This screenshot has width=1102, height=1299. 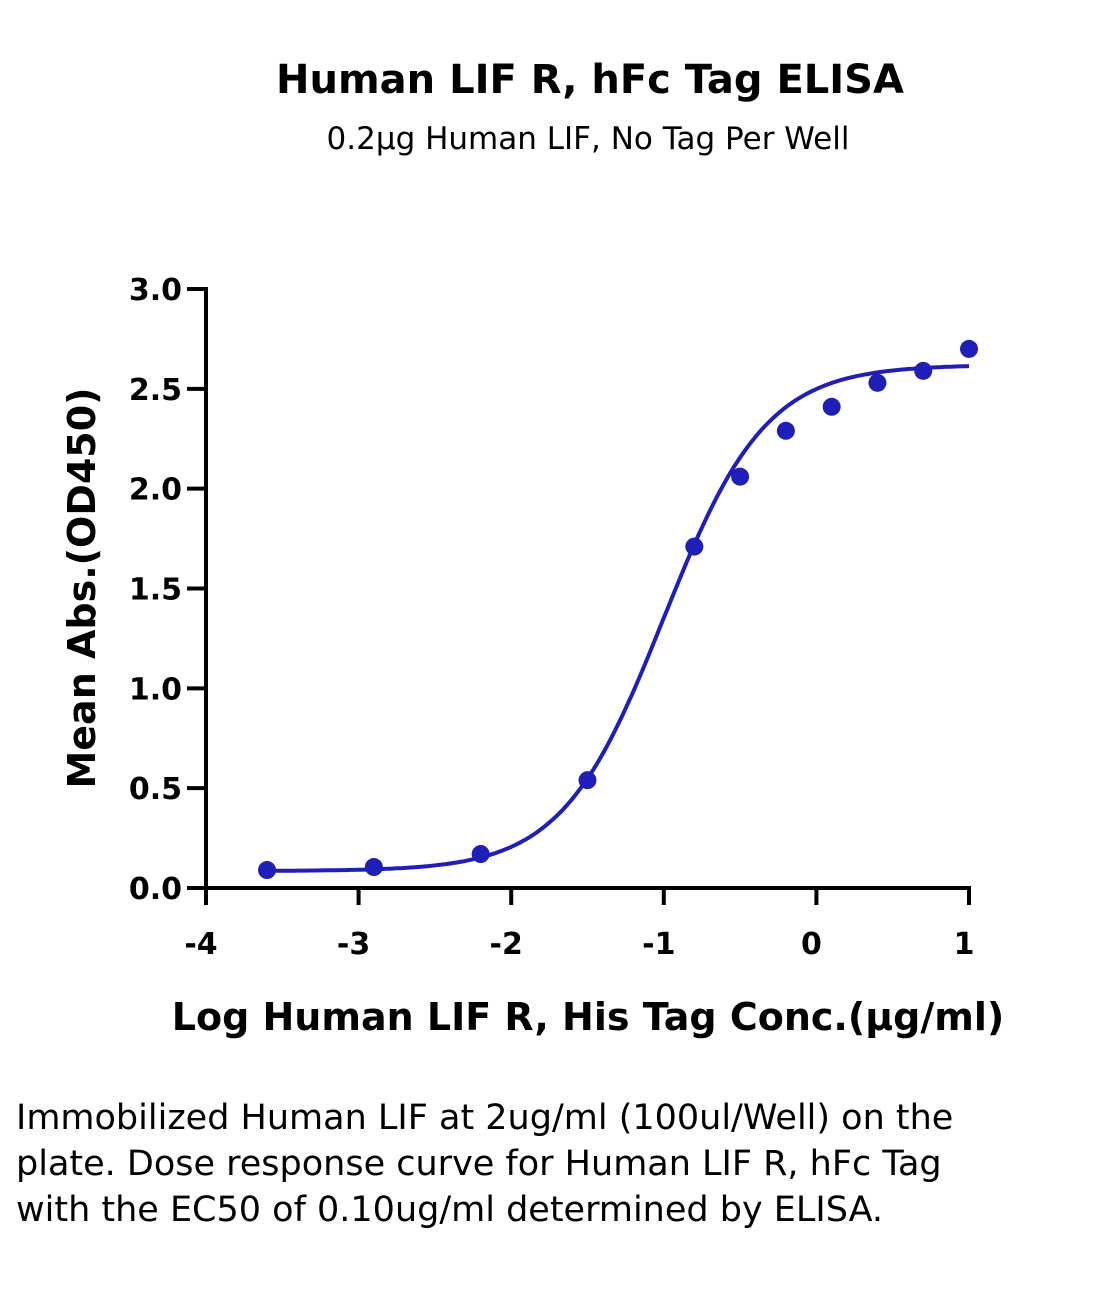 What do you see at coordinates (588, 1017) in the screenshot?
I see `x-axis-label: Log Human LIF R, His Tag Conc.(μg/ml)` at bounding box center [588, 1017].